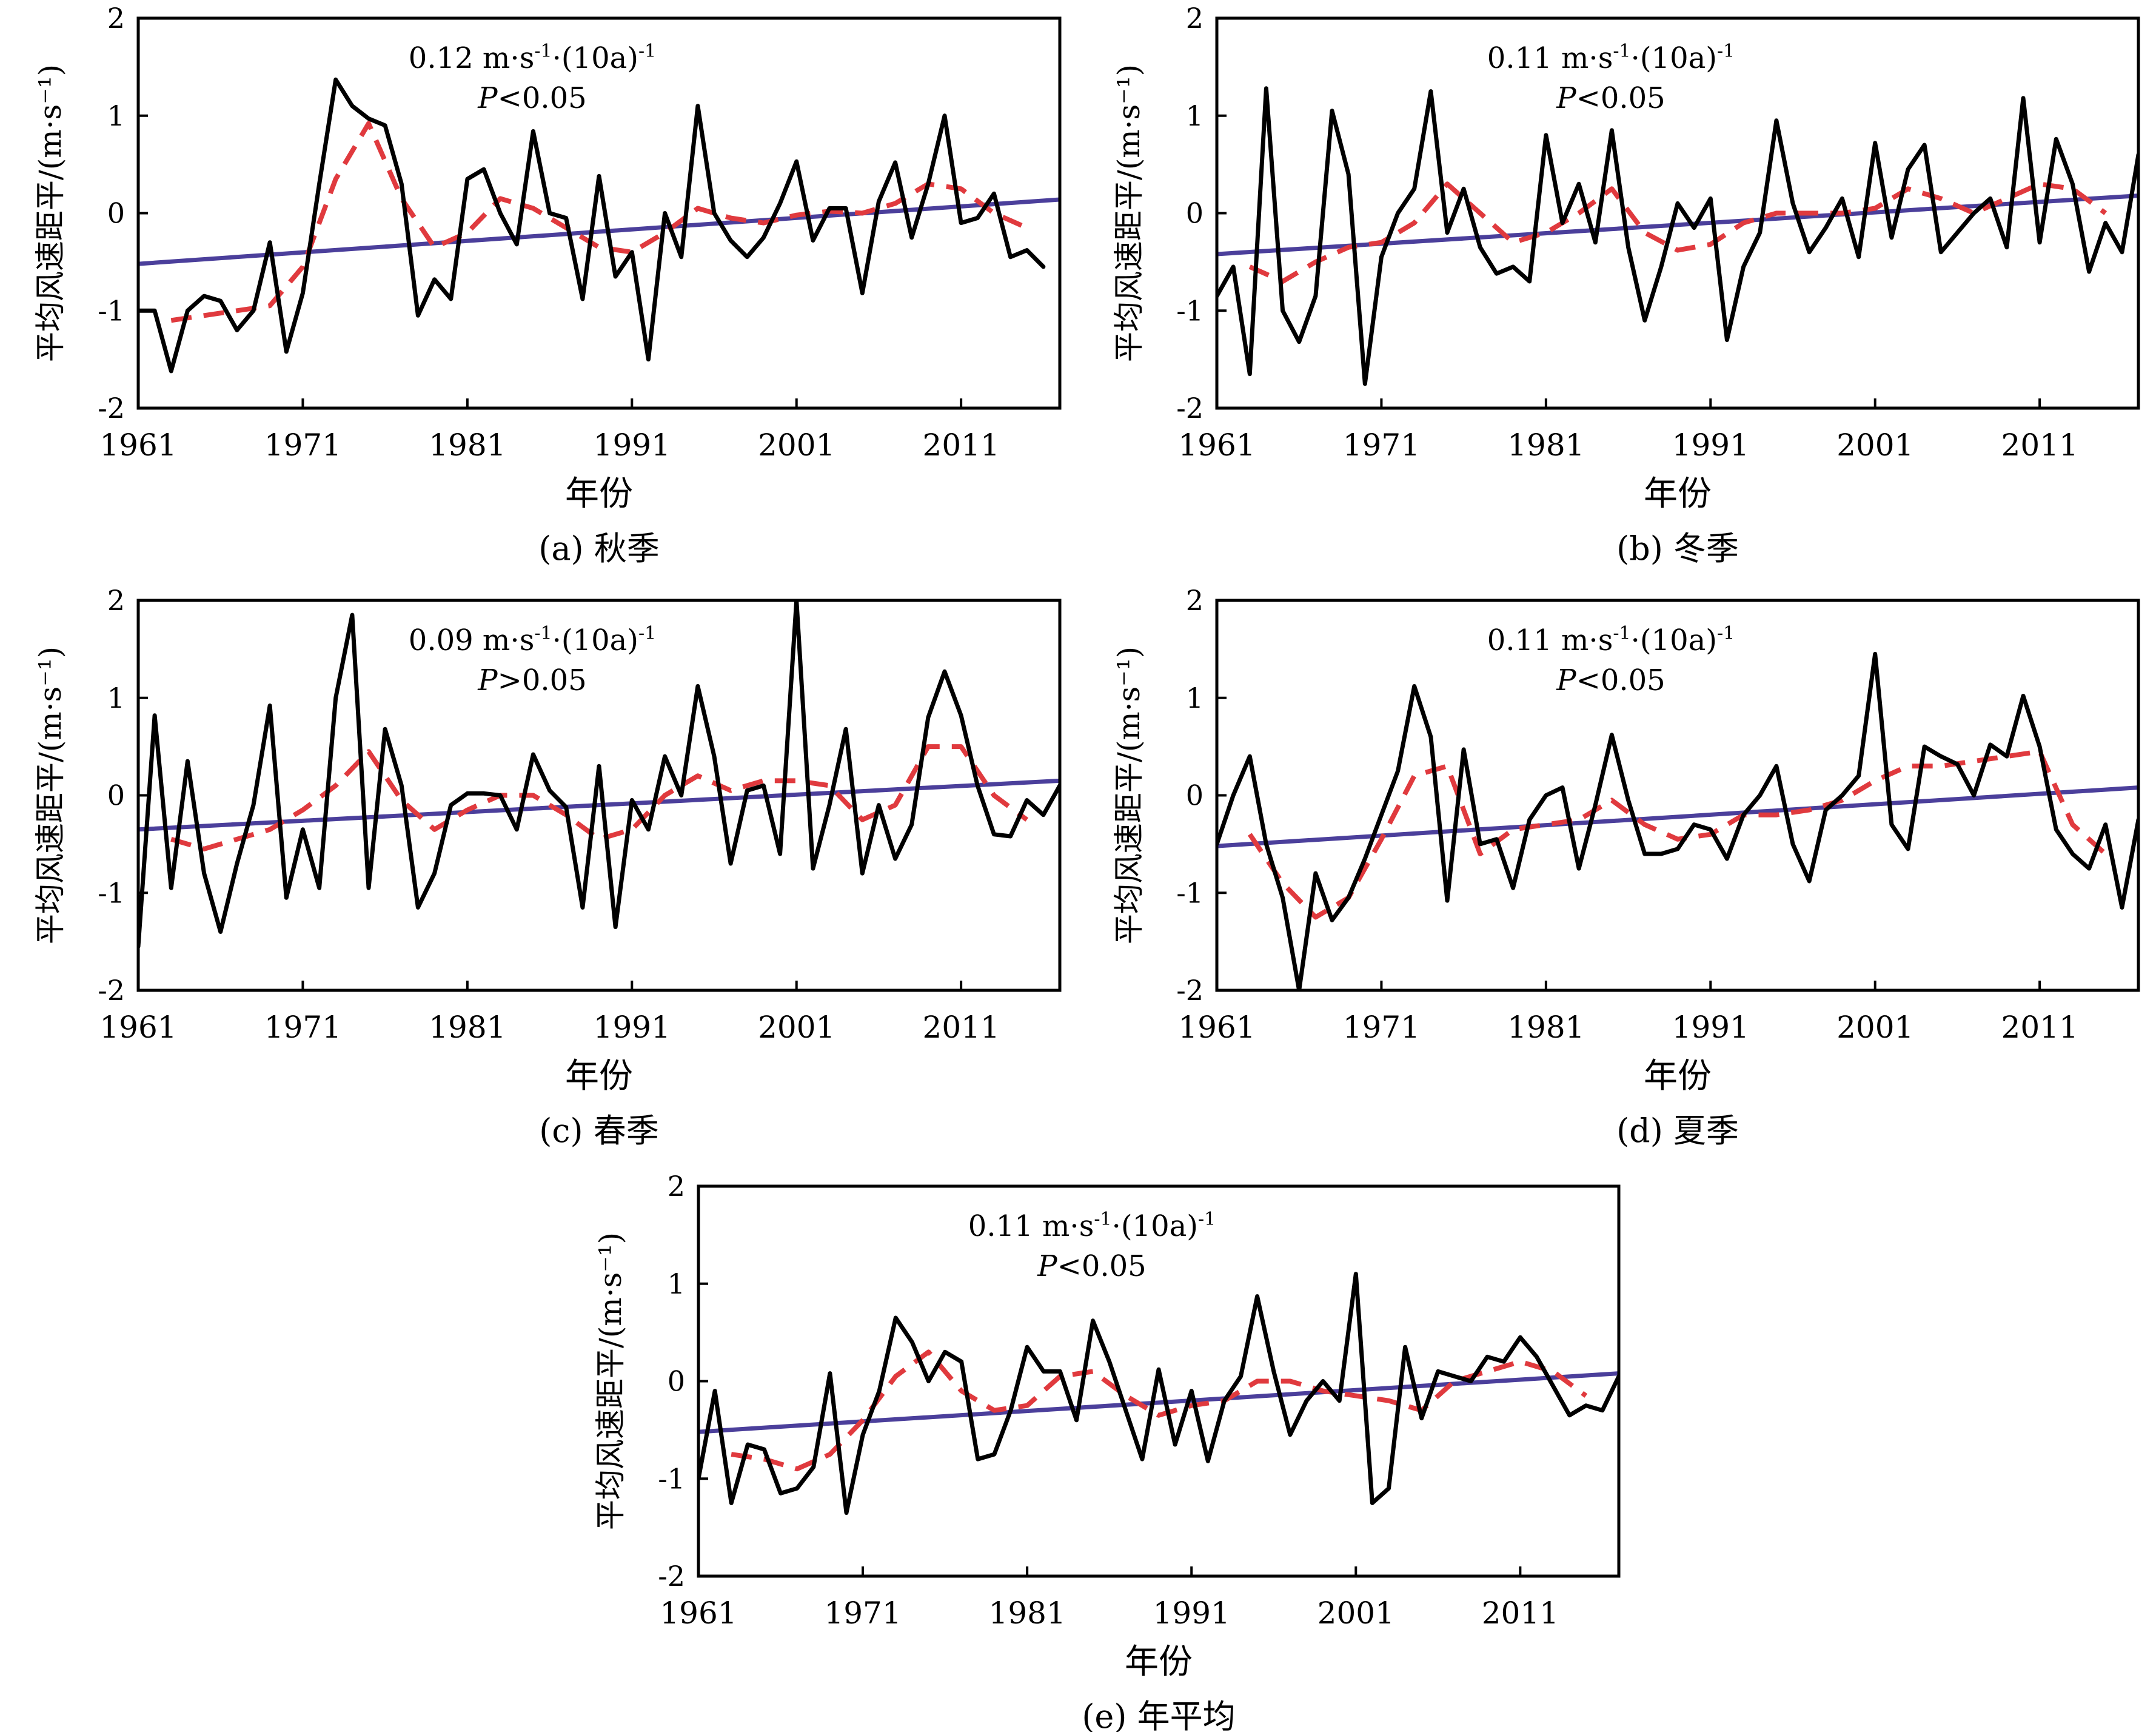 This screenshot has width=2156, height=1732. What do you see at coordinates (472, 640) in the screenshot?
I see `trend-annotation-prefix: 0.09 m·s` at bounding box center [472, 640].